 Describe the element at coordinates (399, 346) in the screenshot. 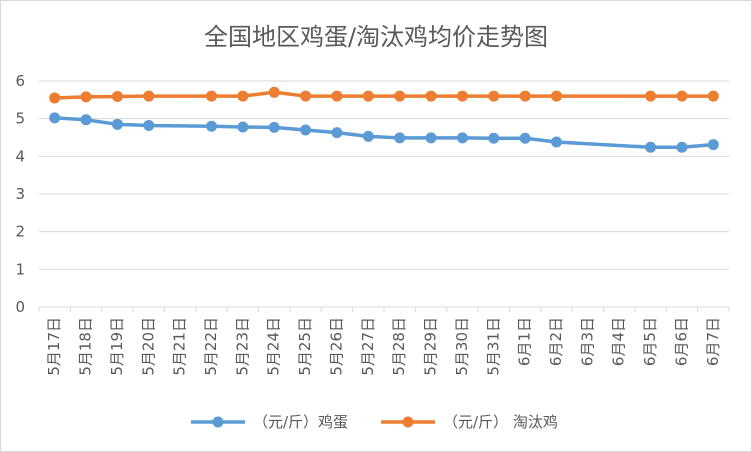

I see `x-tick-label: 5月28日` at that location.